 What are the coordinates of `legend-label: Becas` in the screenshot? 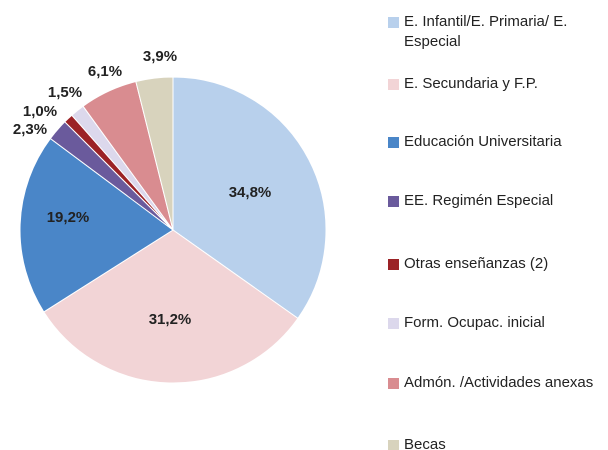 It's located at (425, 443).